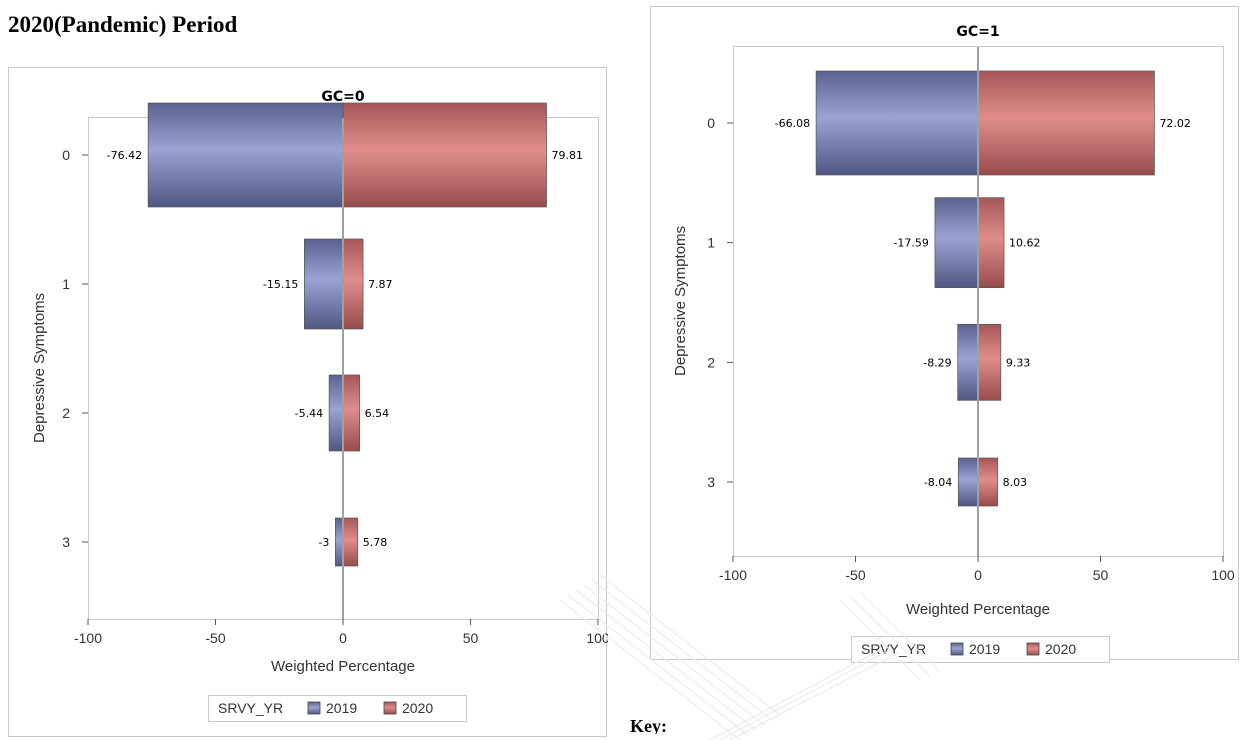  I want to click on chart-title: GC=1, so click(977, 32).